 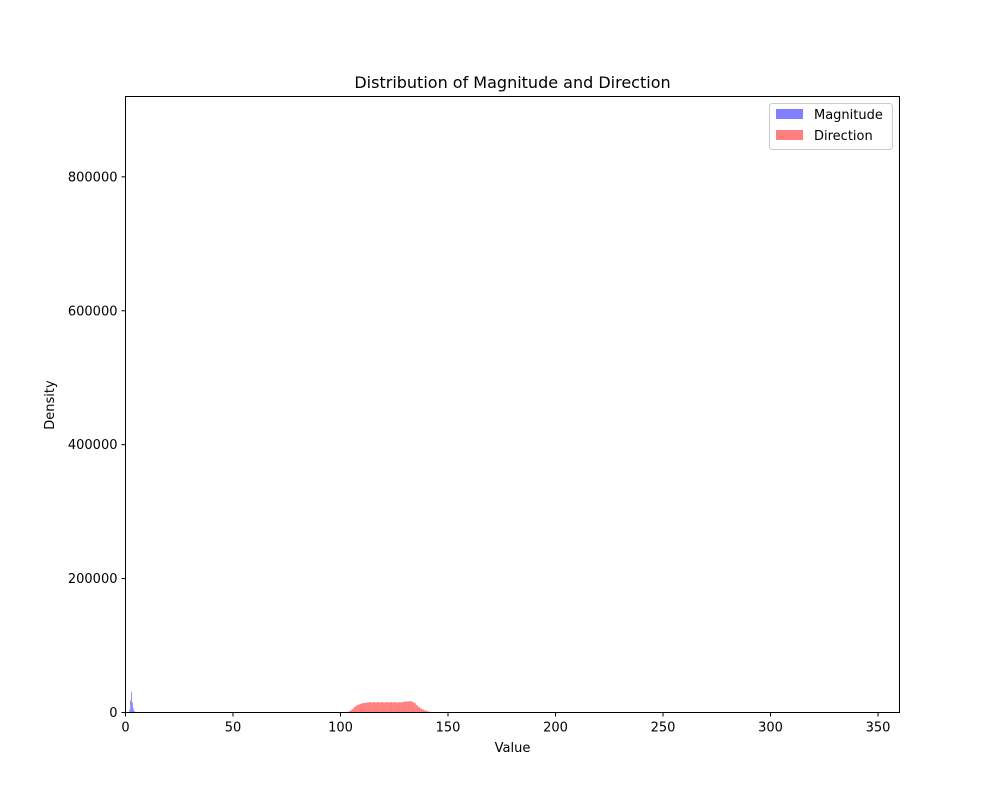 I want to click on x-tick-label: 50, so click(x=233, y=728).